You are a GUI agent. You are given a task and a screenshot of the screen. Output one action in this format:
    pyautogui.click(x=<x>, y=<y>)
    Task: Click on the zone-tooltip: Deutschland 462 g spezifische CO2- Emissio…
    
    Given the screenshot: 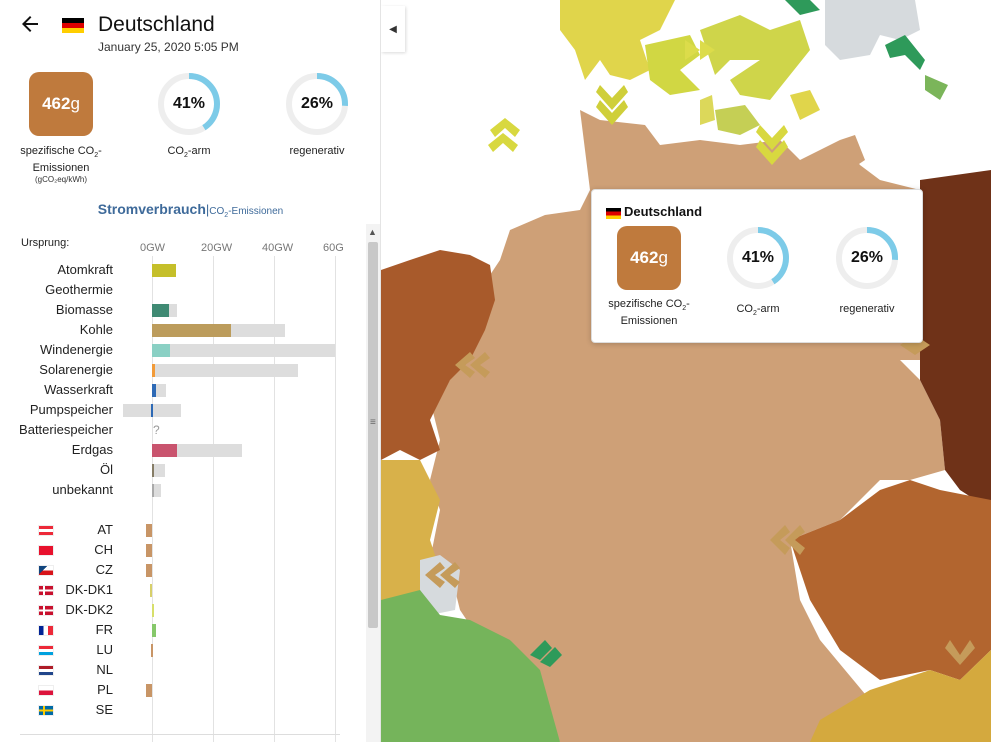 What is the action you would take?
    pyautogui.click(x=757, y=266)
    